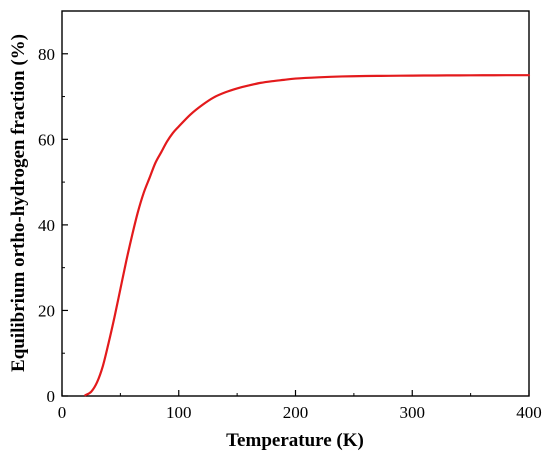 Image resolution: width=550 pixels, height=456 pixels. I want to click on x-tick-label: 300, so click(413, 412).